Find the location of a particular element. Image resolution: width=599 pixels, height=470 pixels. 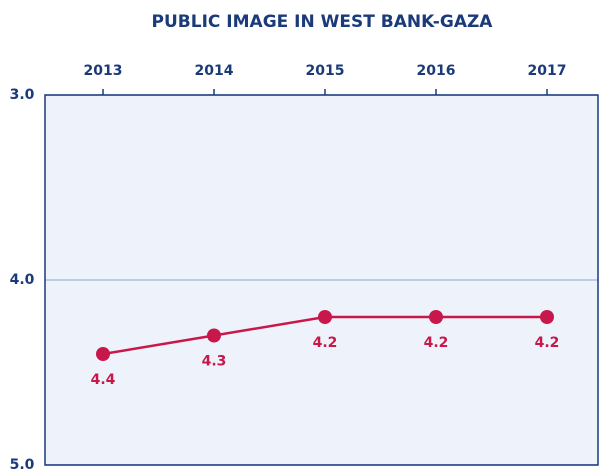

y-tick-label: 3.0 is located at coordinates (22, 95).